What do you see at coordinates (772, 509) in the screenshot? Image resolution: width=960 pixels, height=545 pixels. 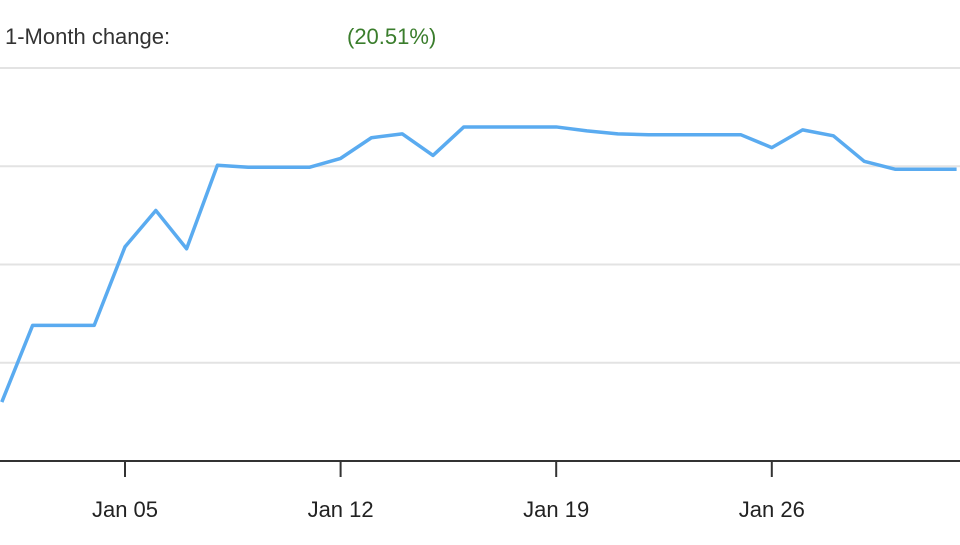 I see `x-tick-label: Jan 26` at bounding box center [772, 509].